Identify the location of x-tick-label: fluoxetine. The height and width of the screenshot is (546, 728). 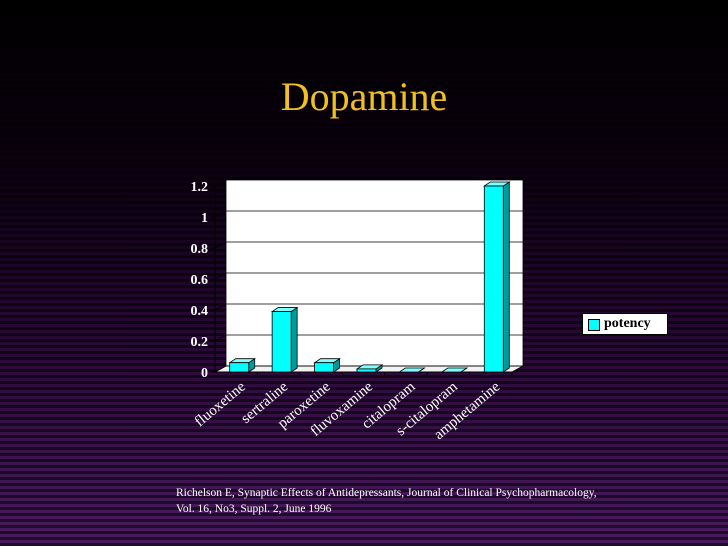
(220, 405).